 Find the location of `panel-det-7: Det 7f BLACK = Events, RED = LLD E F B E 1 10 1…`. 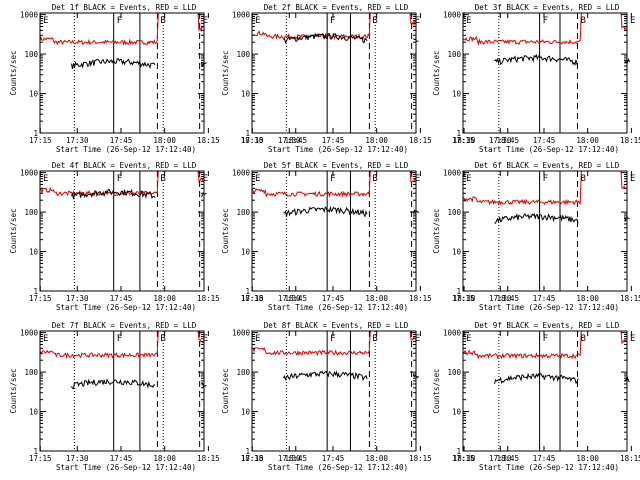

panel-det-7: Det 7f BLACK = Events, RED = LLD E F B E 1 10 1… is located at coordinates (158, 396).